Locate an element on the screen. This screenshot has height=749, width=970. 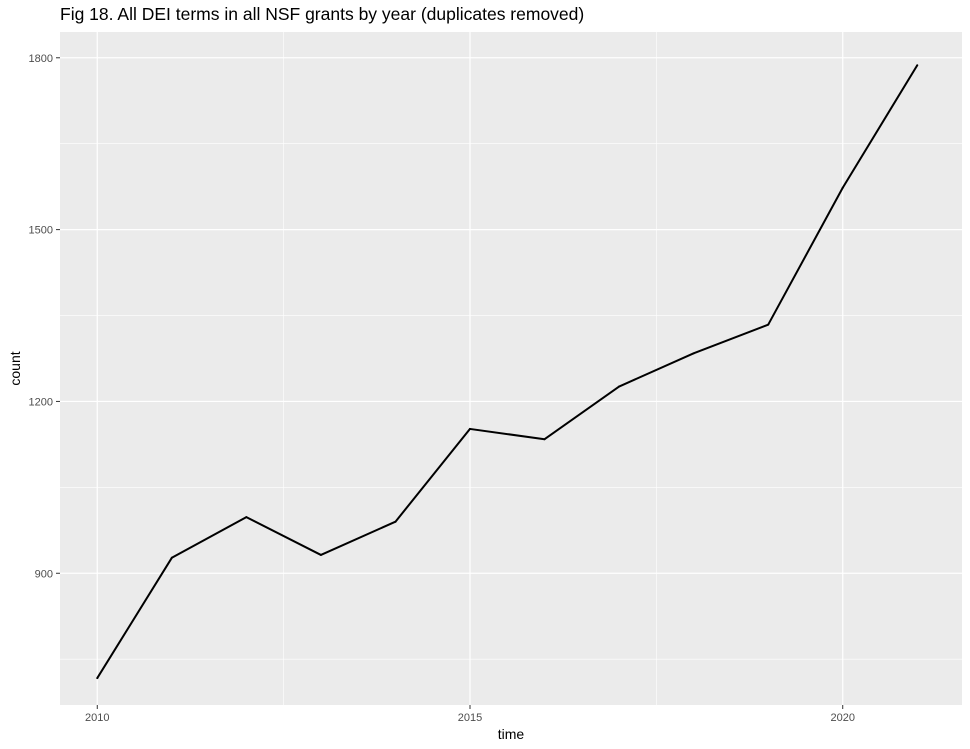
x-tick-label: 2015 is located at coordinates (470, 718).